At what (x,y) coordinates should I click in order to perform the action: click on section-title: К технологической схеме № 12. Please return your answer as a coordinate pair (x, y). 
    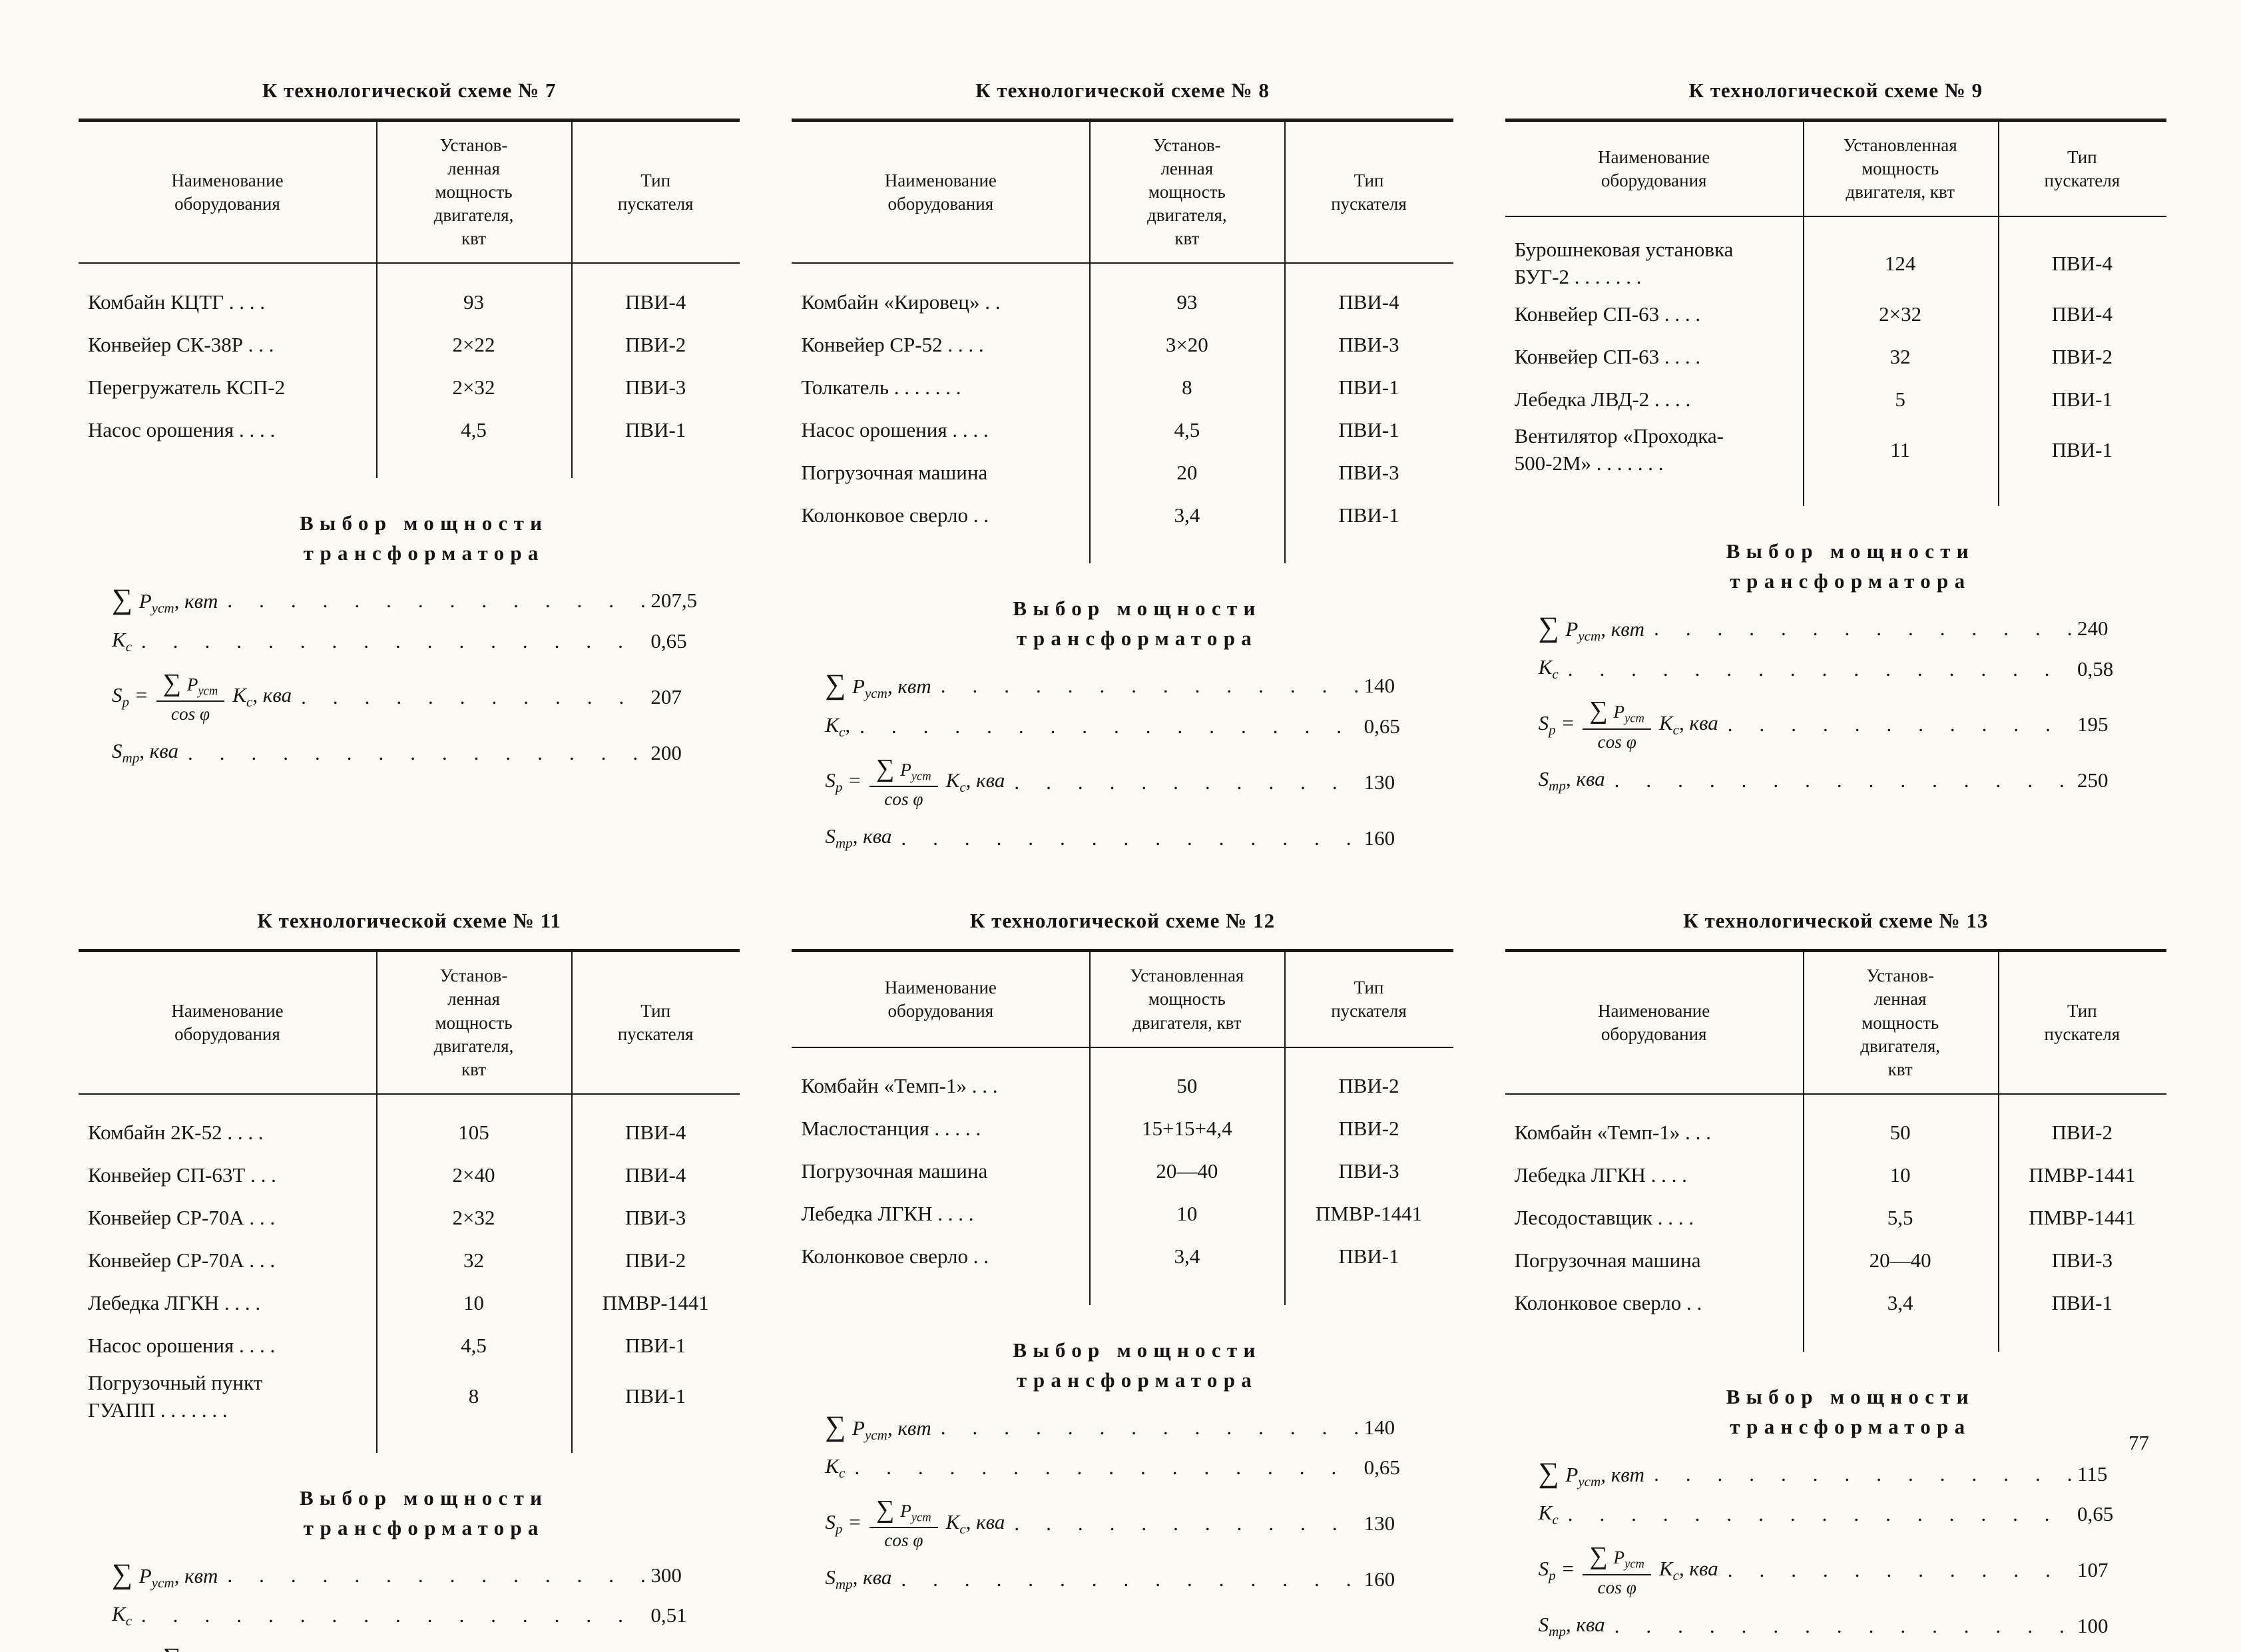
    Looking at the image, I should click on (1122, 921).